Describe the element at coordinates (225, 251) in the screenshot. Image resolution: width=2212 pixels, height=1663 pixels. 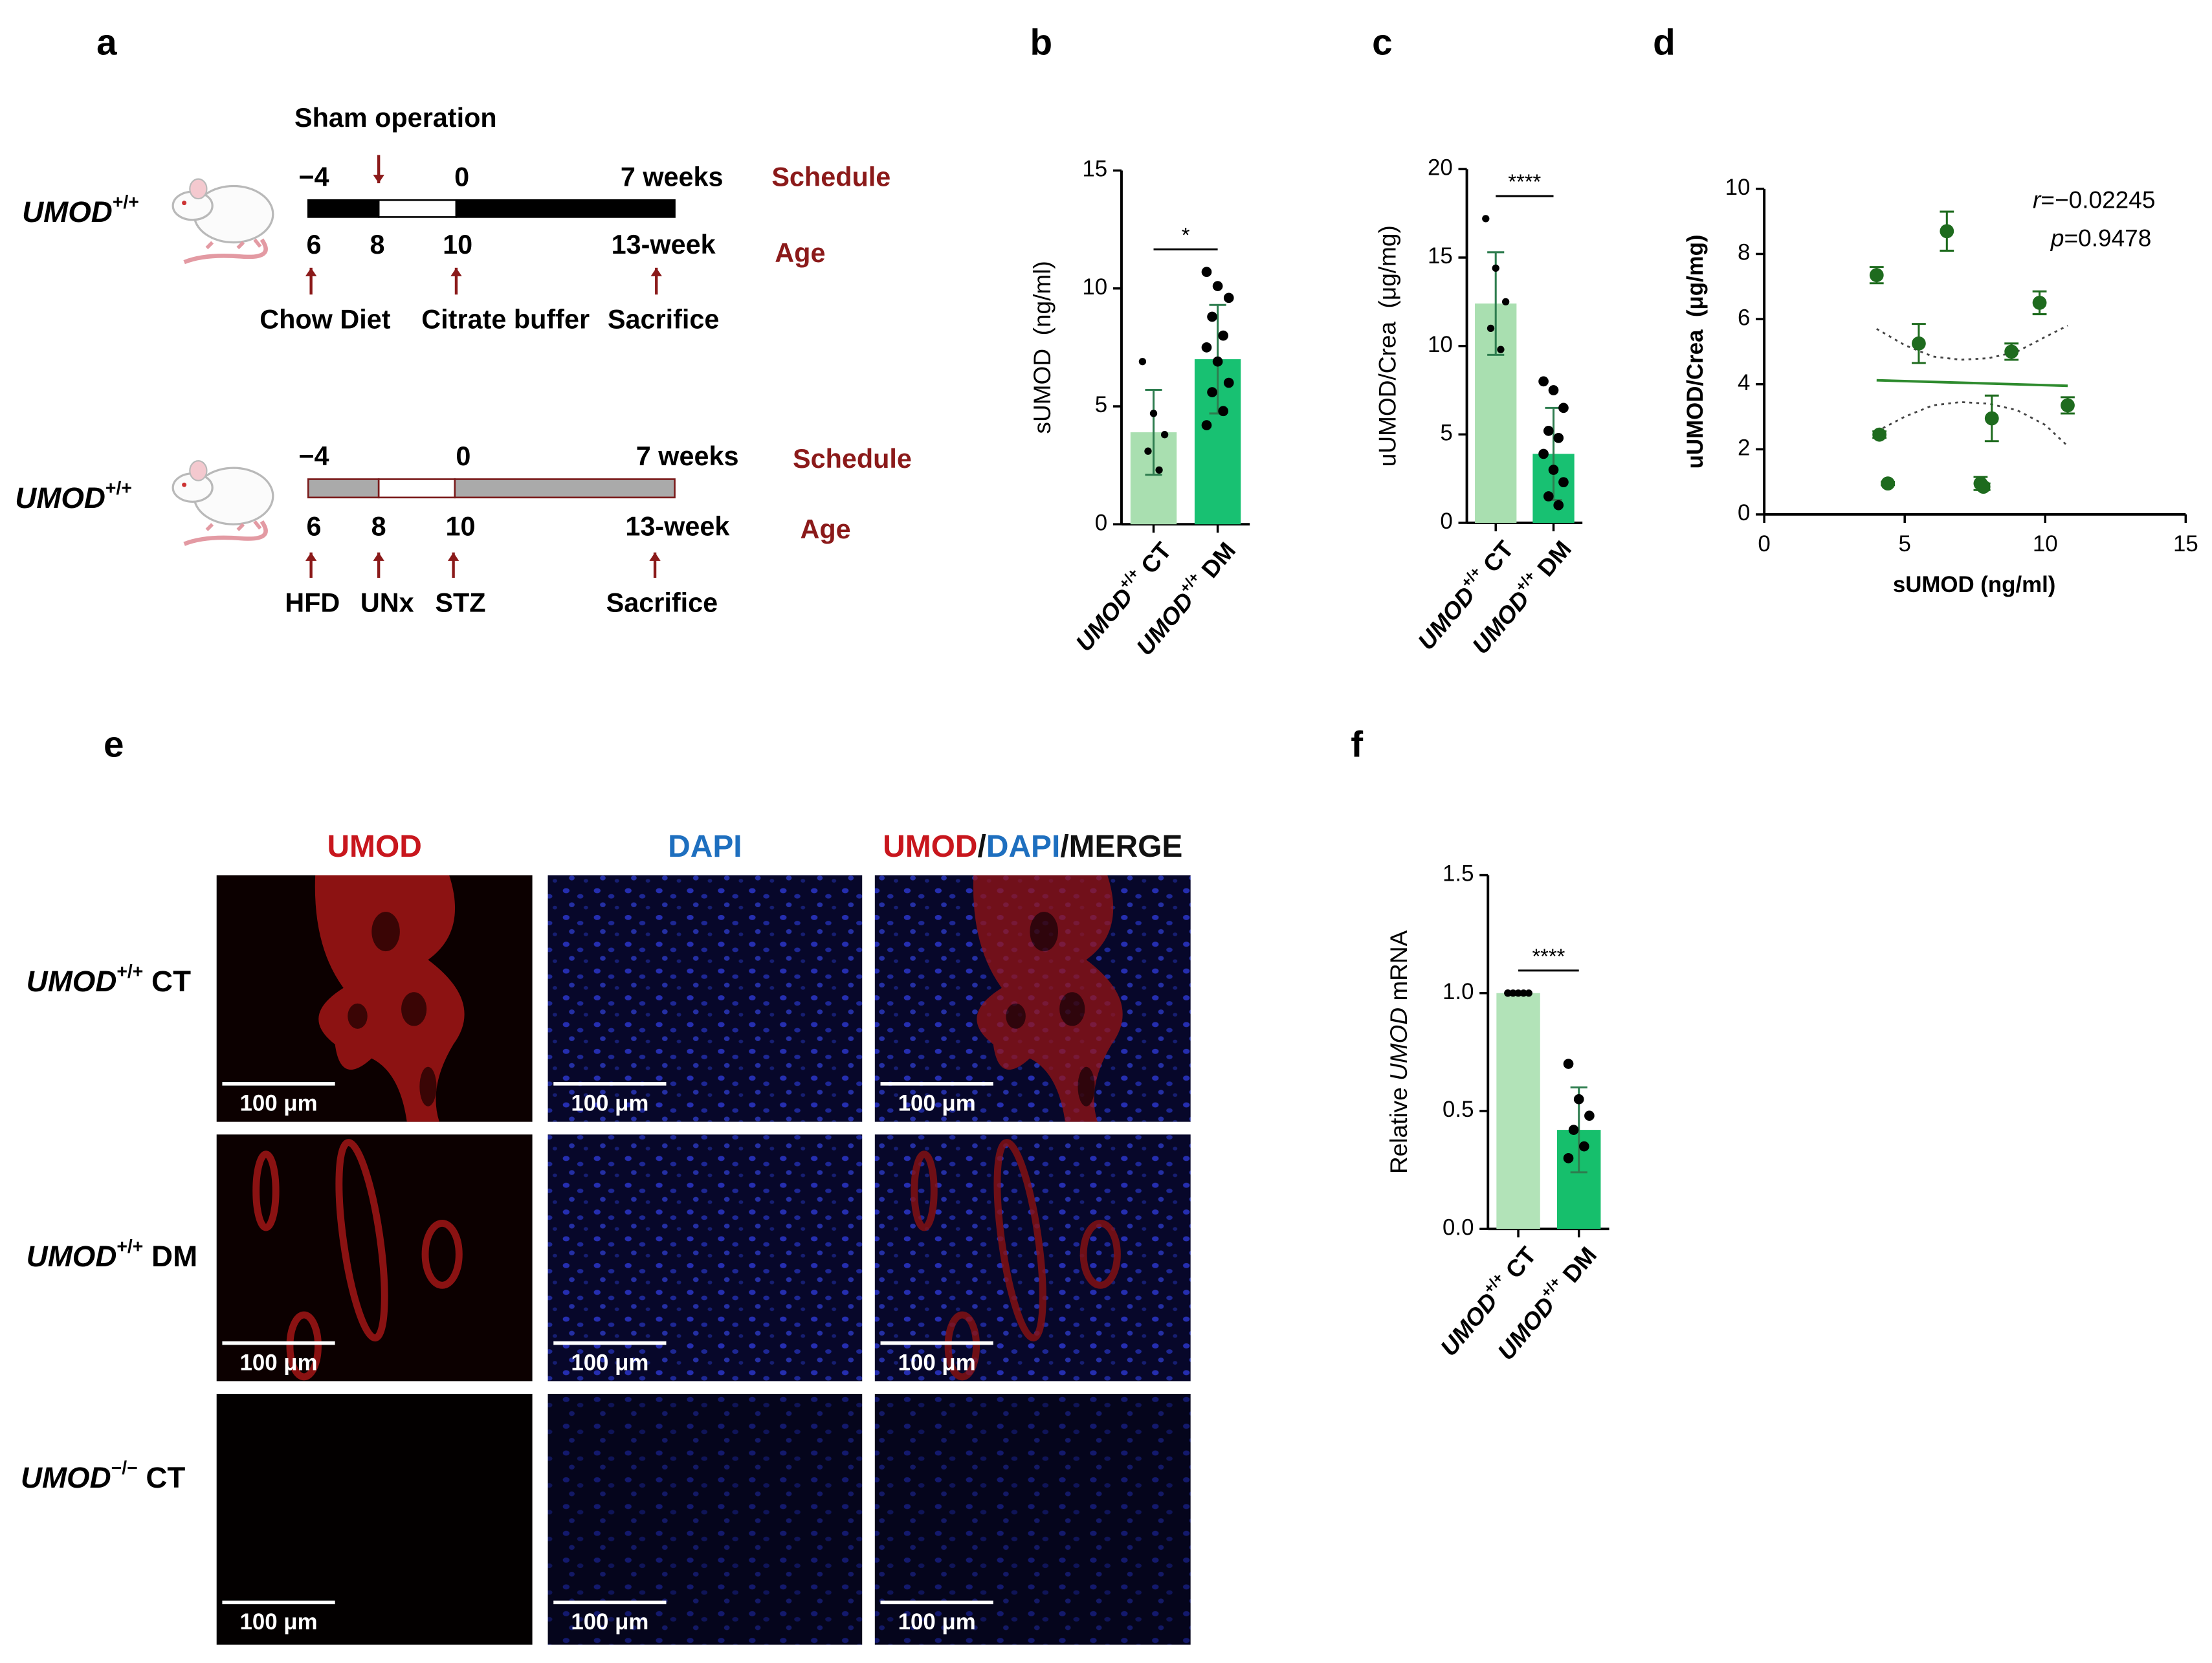
I see `rat-tail` at that location.